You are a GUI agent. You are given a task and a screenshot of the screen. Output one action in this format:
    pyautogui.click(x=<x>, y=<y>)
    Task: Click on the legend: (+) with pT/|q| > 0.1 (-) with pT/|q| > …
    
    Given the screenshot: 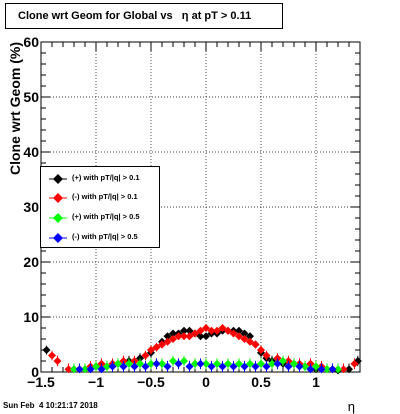 What is the action you would take?
    pyautogui.click(x=100, y=207)
    